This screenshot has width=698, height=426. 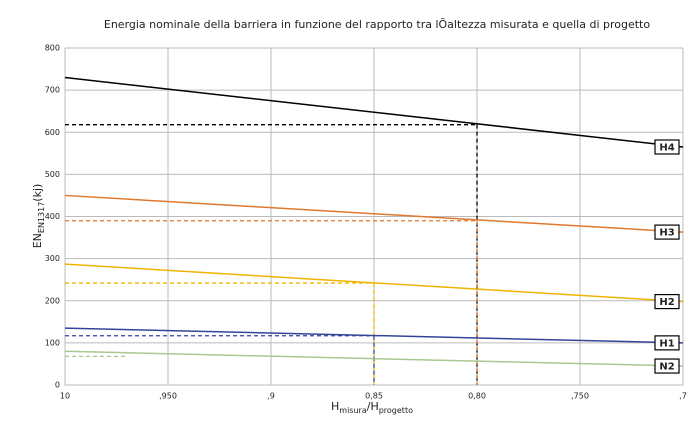 What do you see at coordinates (52, 48) in the screenshot?
I see `y-tick-label: 800` at bounding box center [52, 48].